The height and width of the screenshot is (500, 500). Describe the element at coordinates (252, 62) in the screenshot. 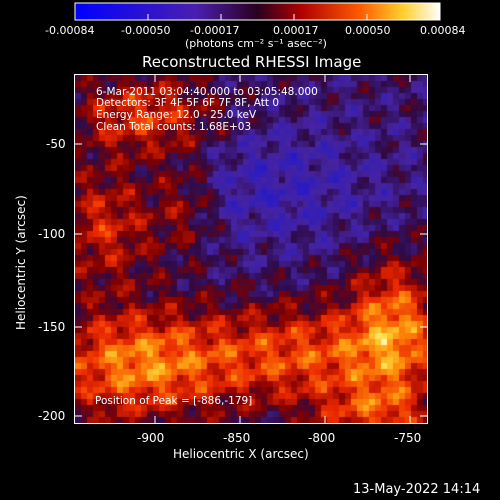

I see `plot-title: Reconstructed RHESSI Image` at that location.